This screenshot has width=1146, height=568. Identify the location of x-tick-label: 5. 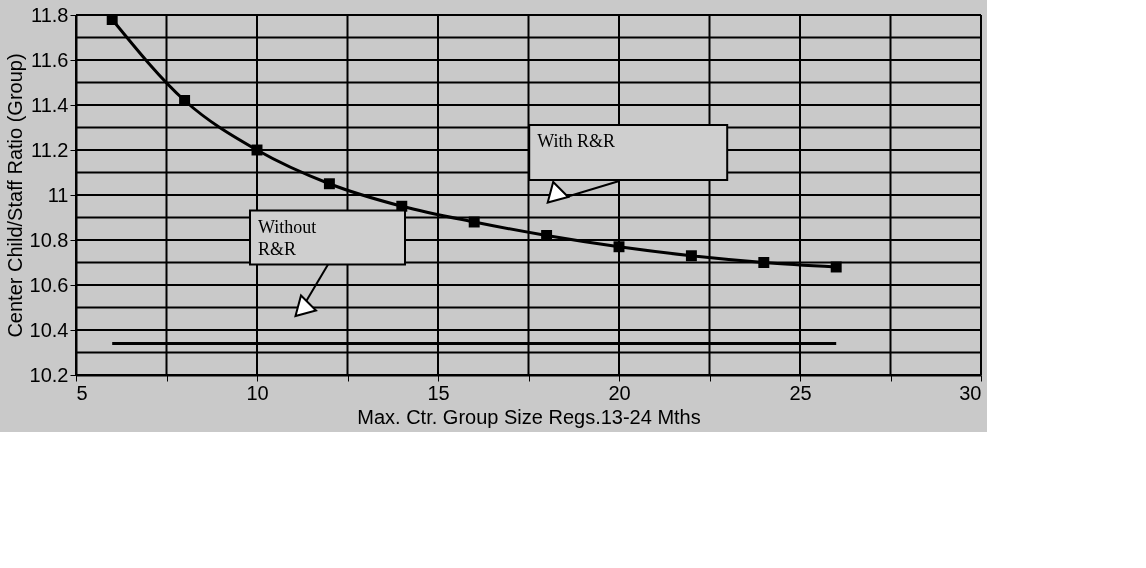
(82, 392).